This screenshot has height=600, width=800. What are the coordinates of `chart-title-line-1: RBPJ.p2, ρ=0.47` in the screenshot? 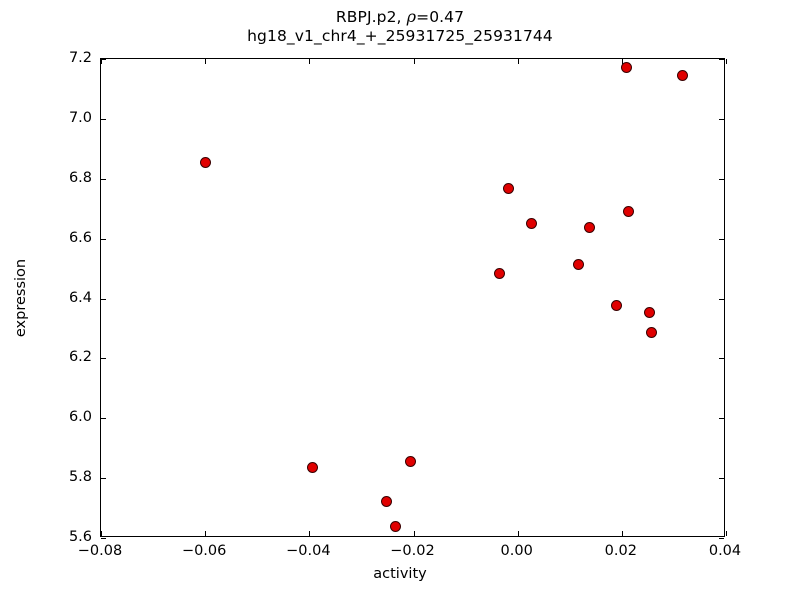 It's located at (400, 17).